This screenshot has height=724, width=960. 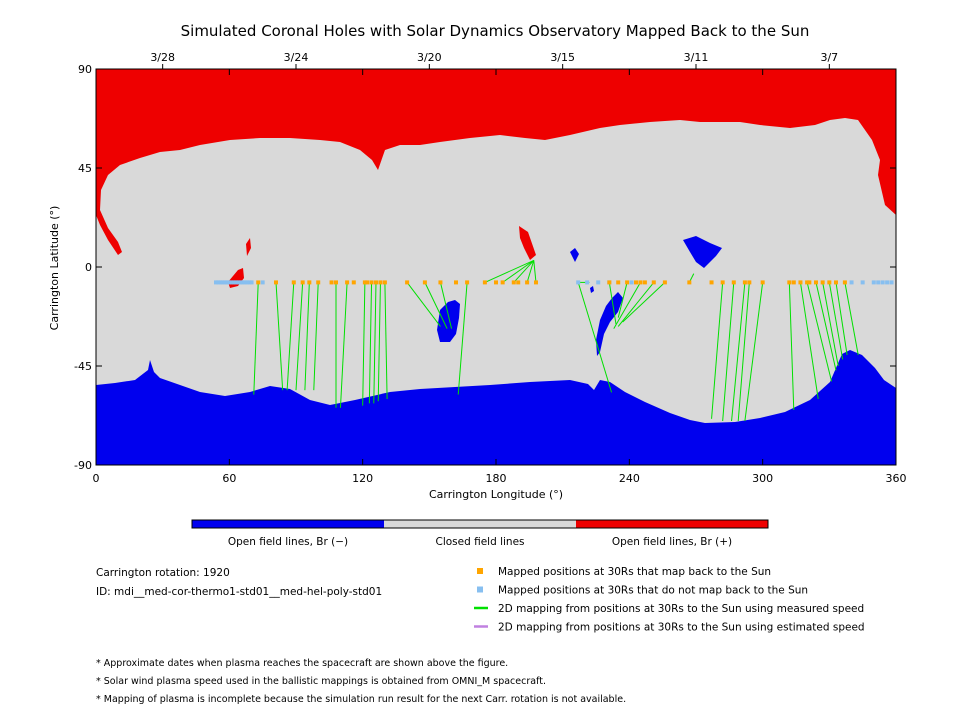 What do you see at coordinates (448, 321) in the screenshot?
I see `negative-hole-center` at bounding box center [448, 321].